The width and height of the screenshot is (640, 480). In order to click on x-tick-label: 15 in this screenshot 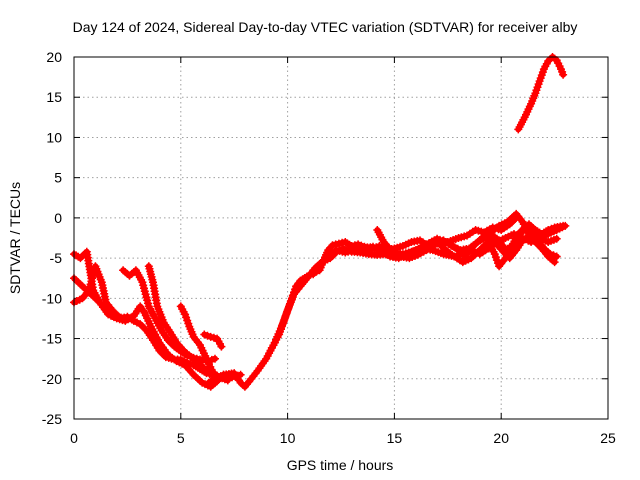, I will do `click(395, 438)`.